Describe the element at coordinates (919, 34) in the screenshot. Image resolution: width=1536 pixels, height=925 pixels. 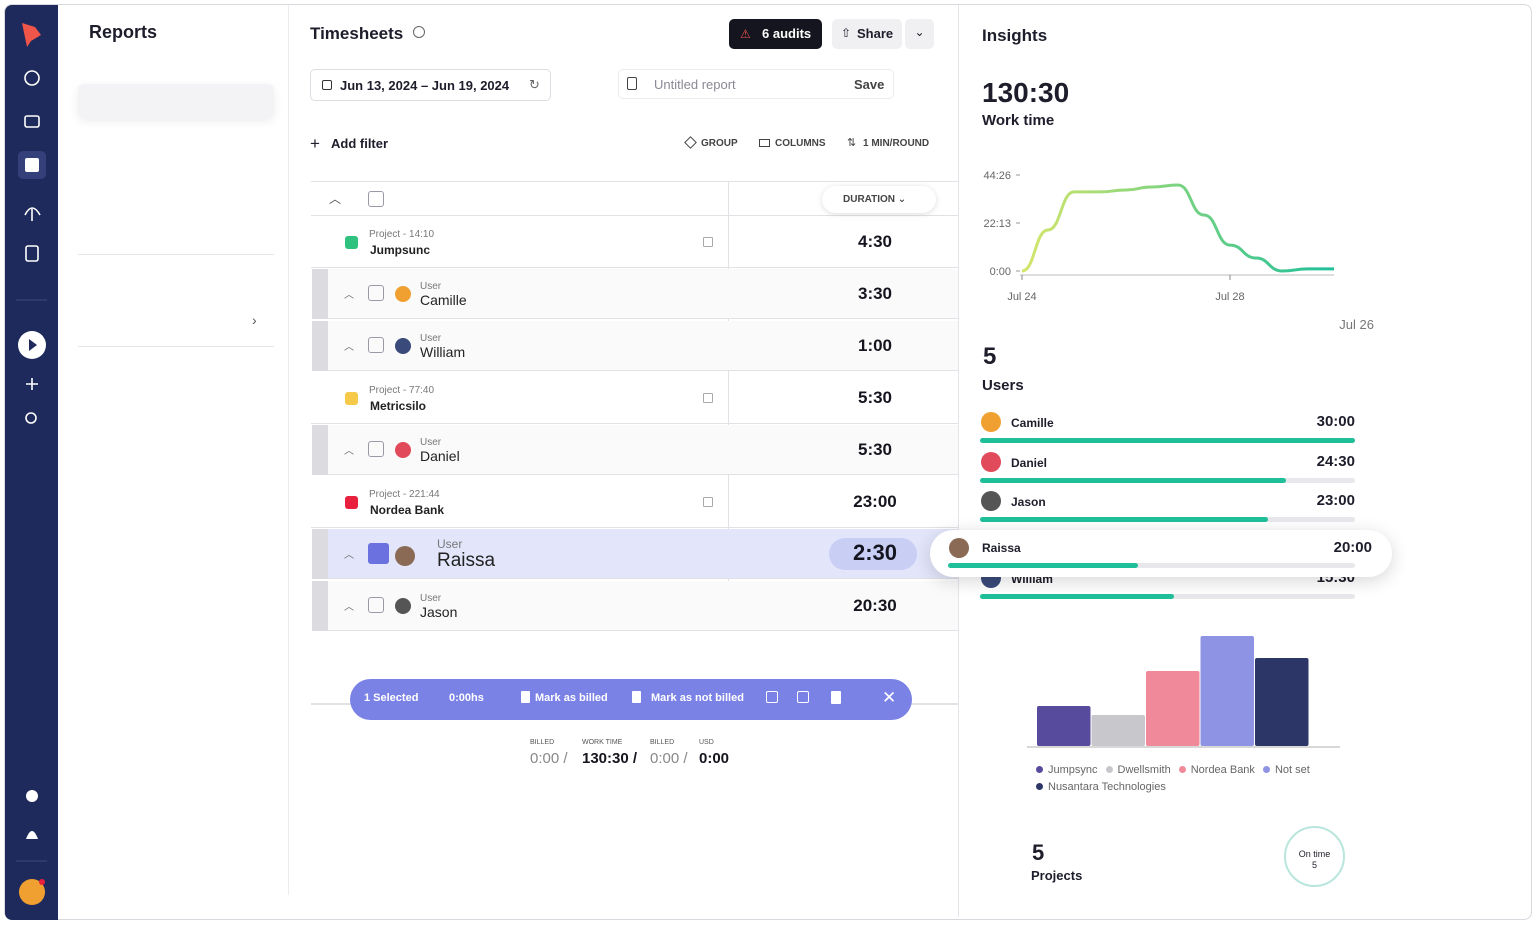
I see `share-dropdown: ⌄` at that location.